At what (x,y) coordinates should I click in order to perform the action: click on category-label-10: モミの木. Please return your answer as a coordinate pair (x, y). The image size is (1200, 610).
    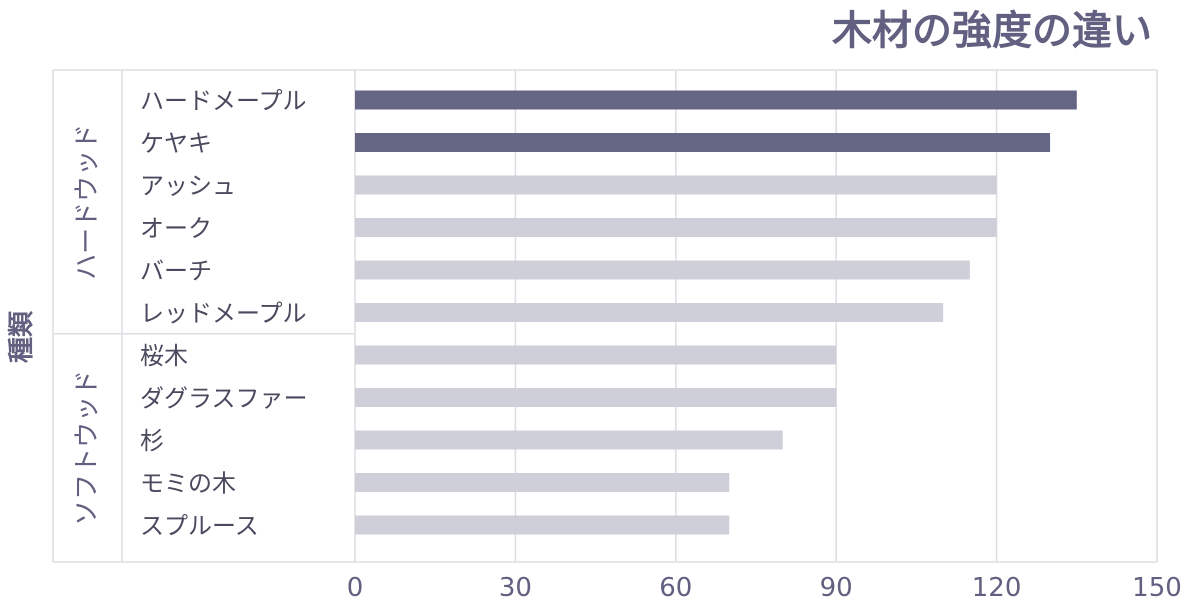
    Looking at the image, I should click on (188, 484).